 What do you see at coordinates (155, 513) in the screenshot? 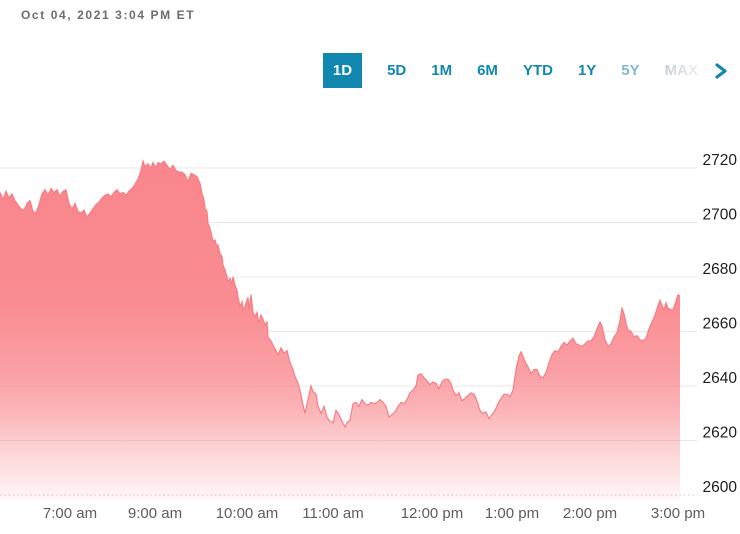
I see `x-axis-label: 9:00 am` at bounding box center [155, 513].